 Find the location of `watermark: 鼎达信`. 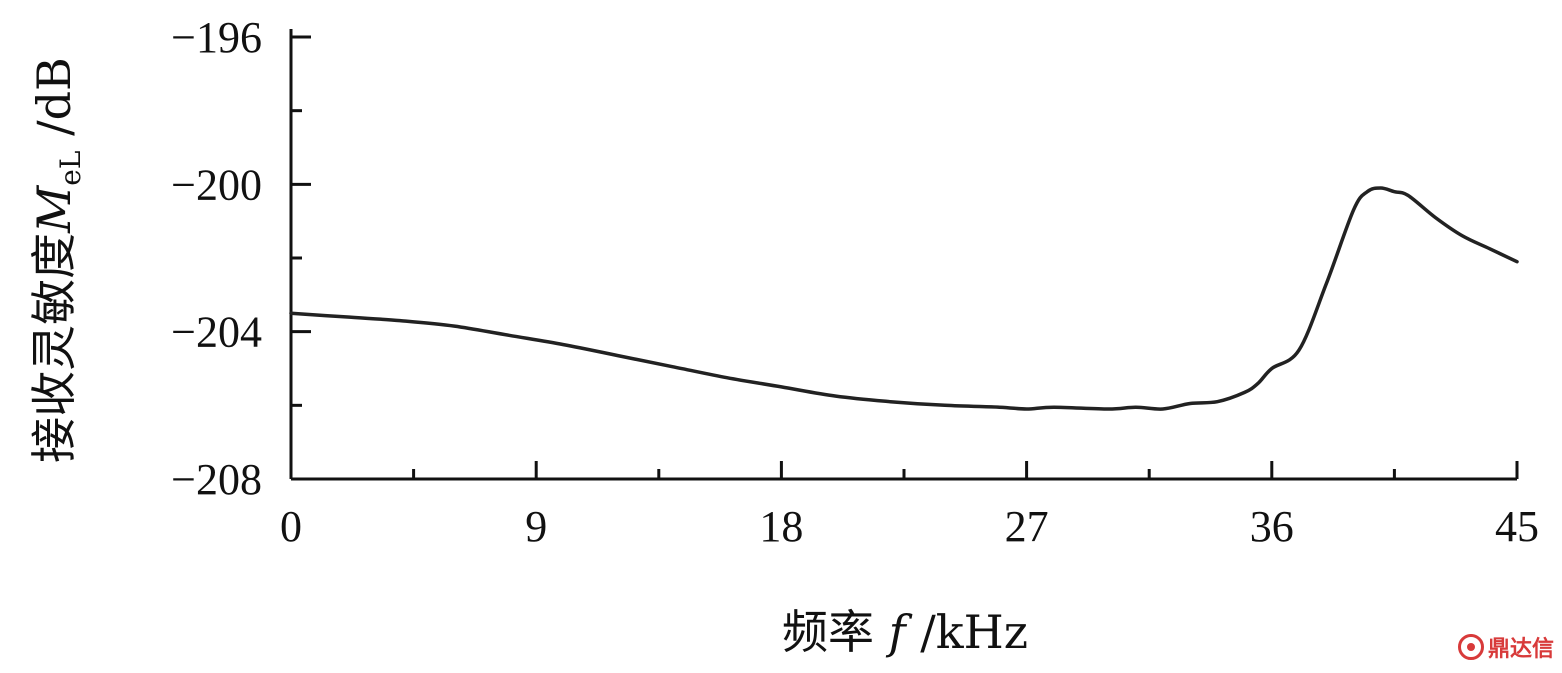

watermark: 鼎达信 is located at coordinates (1505, 647).